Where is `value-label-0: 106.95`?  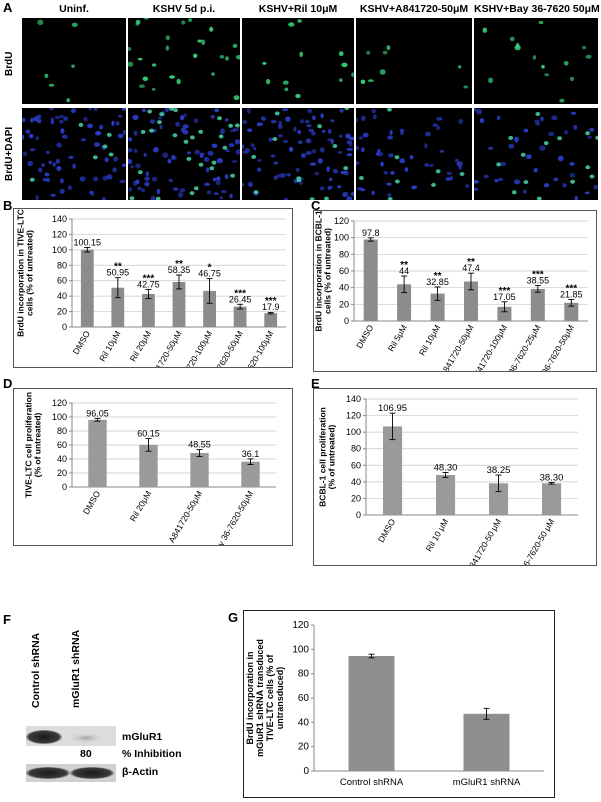
value-label-0: 106.95 is located at coordinates (392, 408).